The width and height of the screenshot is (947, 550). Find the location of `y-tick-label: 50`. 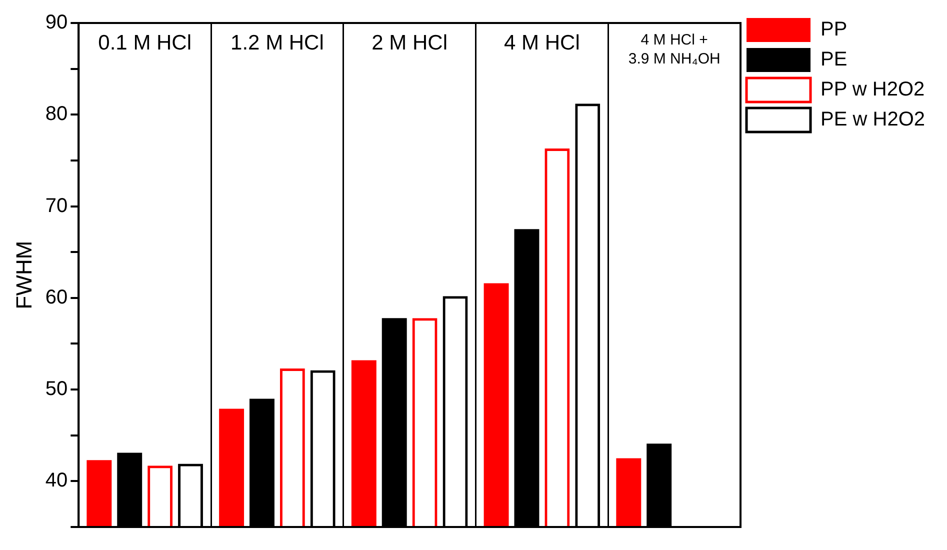

y-tick-label: 50 is located at coordinates (56, 389).